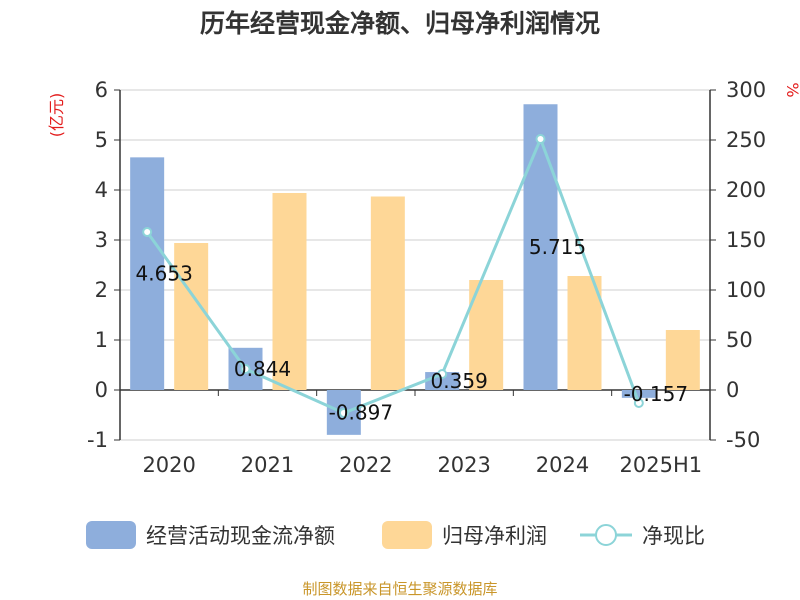 This screenshot has width=800, height=600. I want to click on left-axis-ticks: 6 5 4 3 2 1 0 -1, so click(97, 265).